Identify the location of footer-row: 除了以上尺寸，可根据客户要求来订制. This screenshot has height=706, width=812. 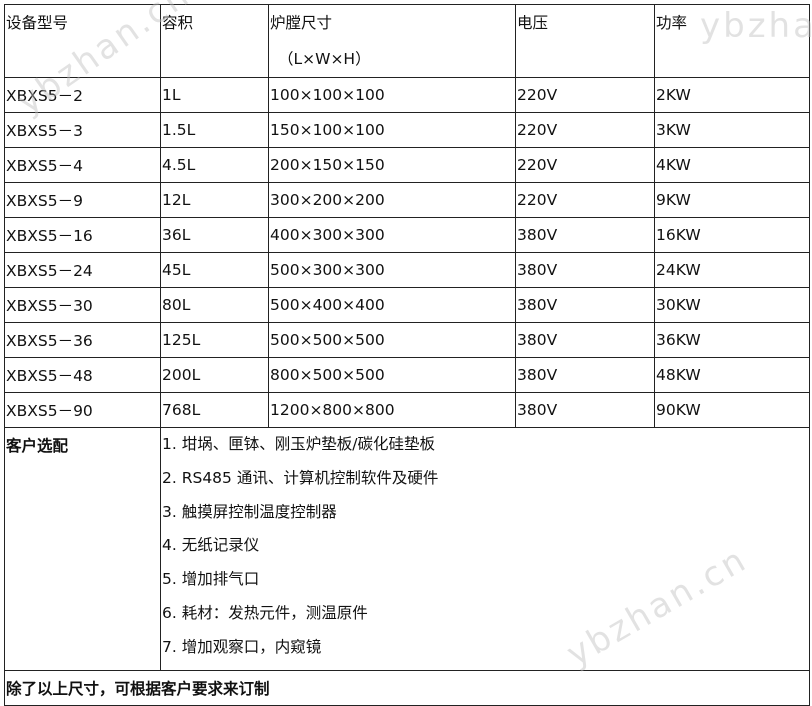
(407, 688).